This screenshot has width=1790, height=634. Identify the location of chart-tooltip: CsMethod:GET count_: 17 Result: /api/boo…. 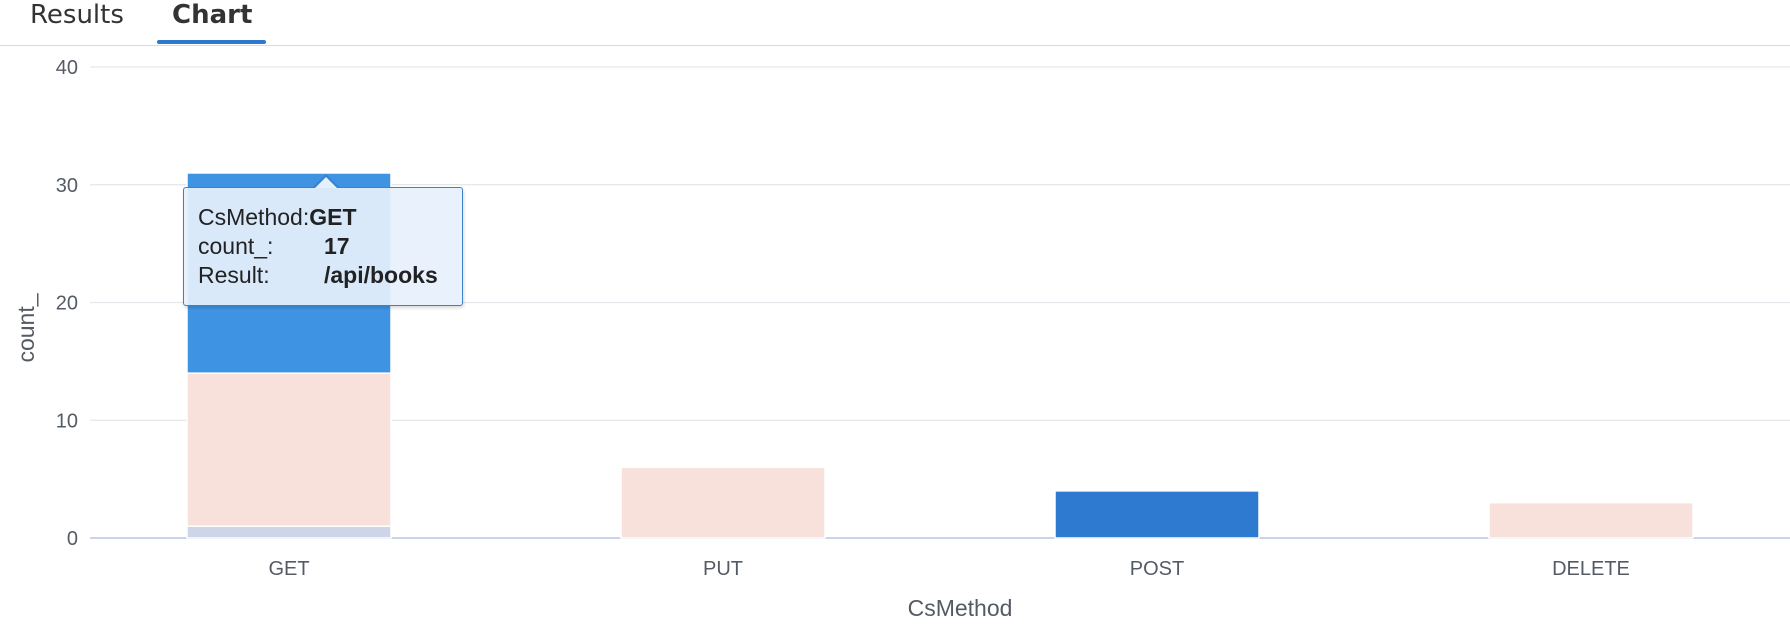
(323, 246).